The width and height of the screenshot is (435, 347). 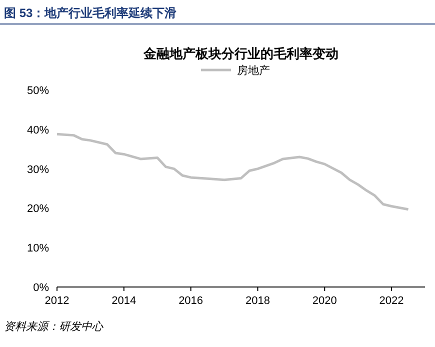 What do you see at coordinates (90, 13) in the screenshot?
I see `chart-title: 图 53：地产行业毛利率延续下滑` at bounding box center [90, 13].